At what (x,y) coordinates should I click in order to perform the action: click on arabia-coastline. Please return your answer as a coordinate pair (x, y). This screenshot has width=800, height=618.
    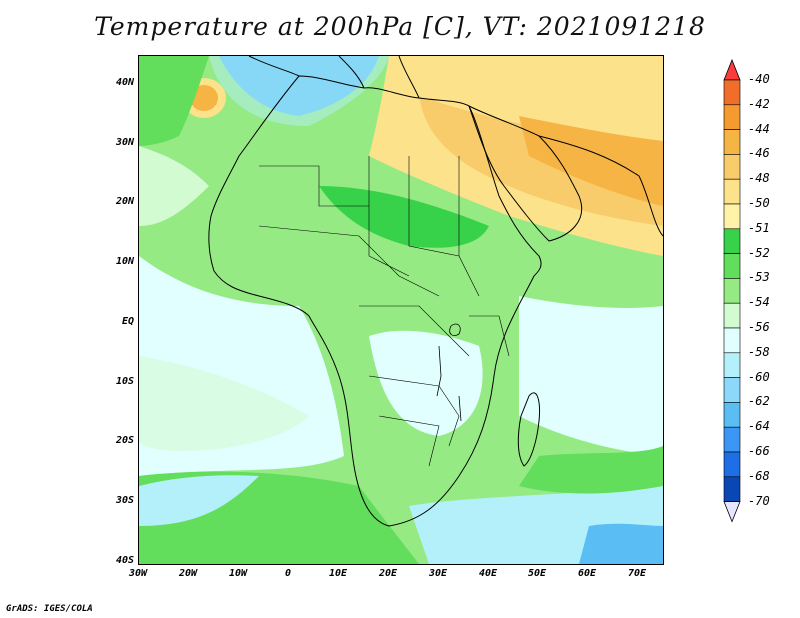
    Looking at the image, I should click on (525, 173).